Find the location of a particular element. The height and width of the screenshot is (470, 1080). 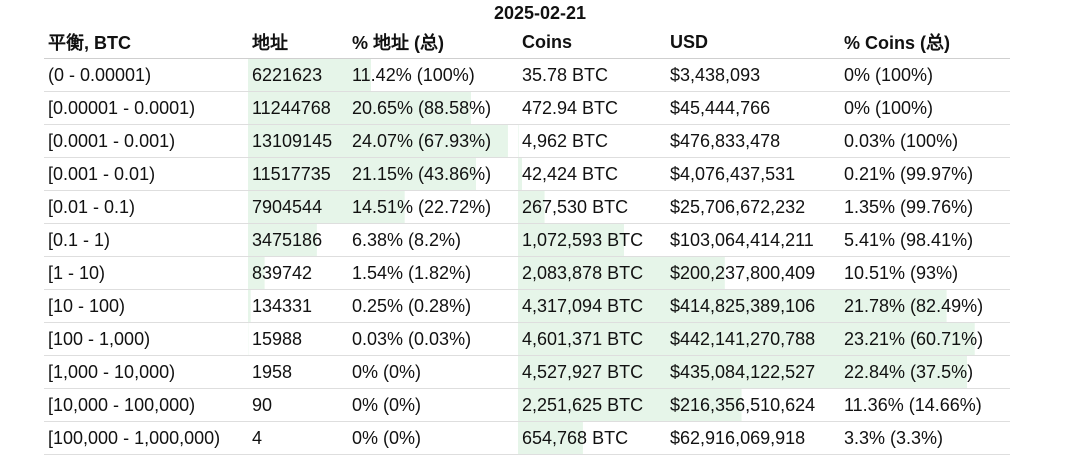

cell-usd: $414,825,389,106 is located at coordinates (753, 306).